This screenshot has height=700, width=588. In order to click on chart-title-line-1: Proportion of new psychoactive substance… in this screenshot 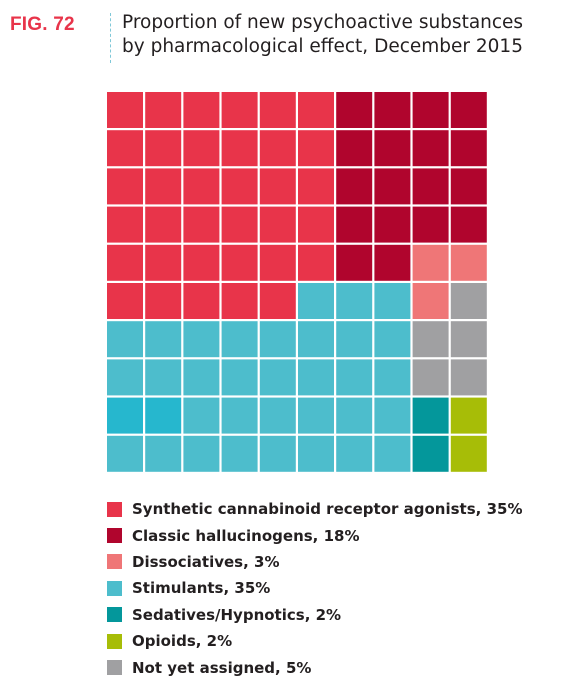, I will do `click(323, 22)`.